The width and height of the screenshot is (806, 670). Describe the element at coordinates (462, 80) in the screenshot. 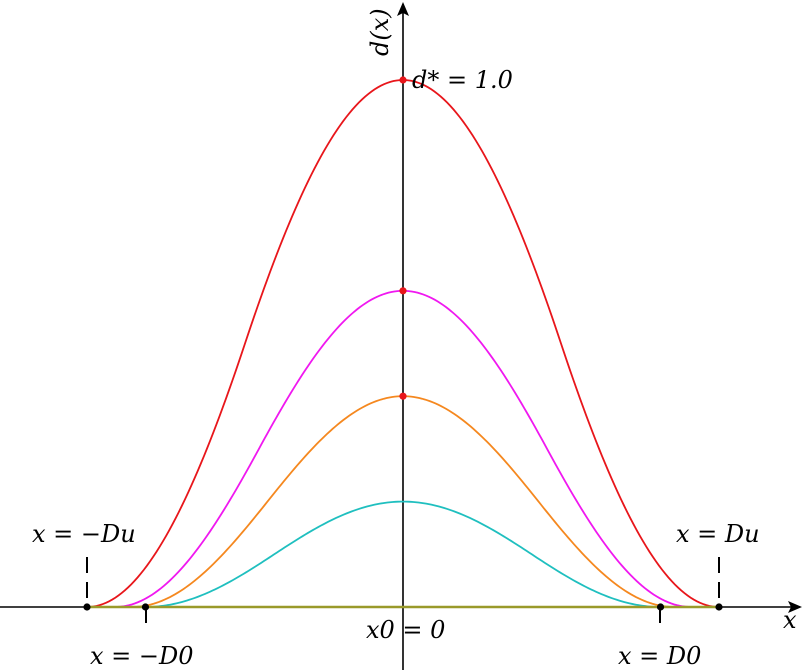

I see `peak-label: d* = 1.0` at that location.